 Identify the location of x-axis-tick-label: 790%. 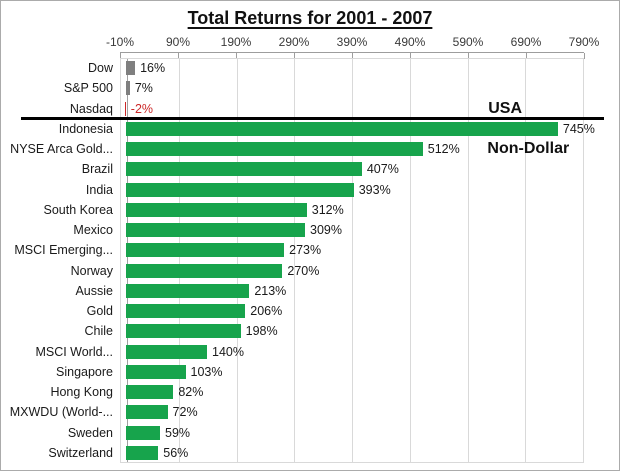
(584, 42).